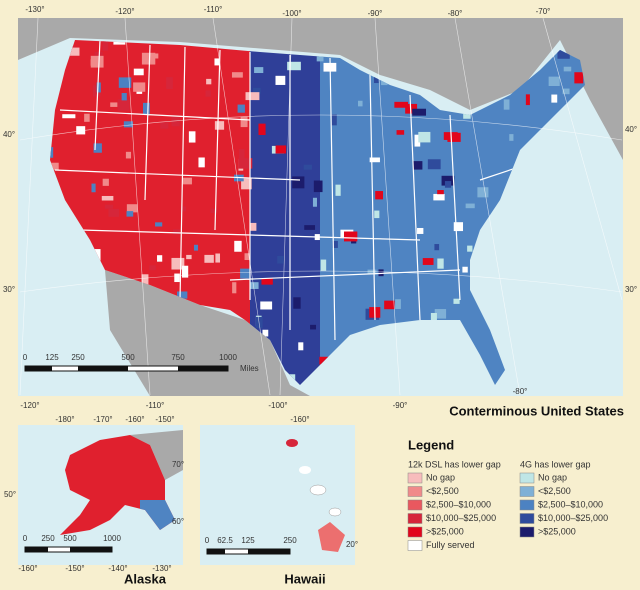  What do you see at coordinates (445, 531) in the screenshot?
I see `legend-label: >$25,000` at bounding box center [445, 531].